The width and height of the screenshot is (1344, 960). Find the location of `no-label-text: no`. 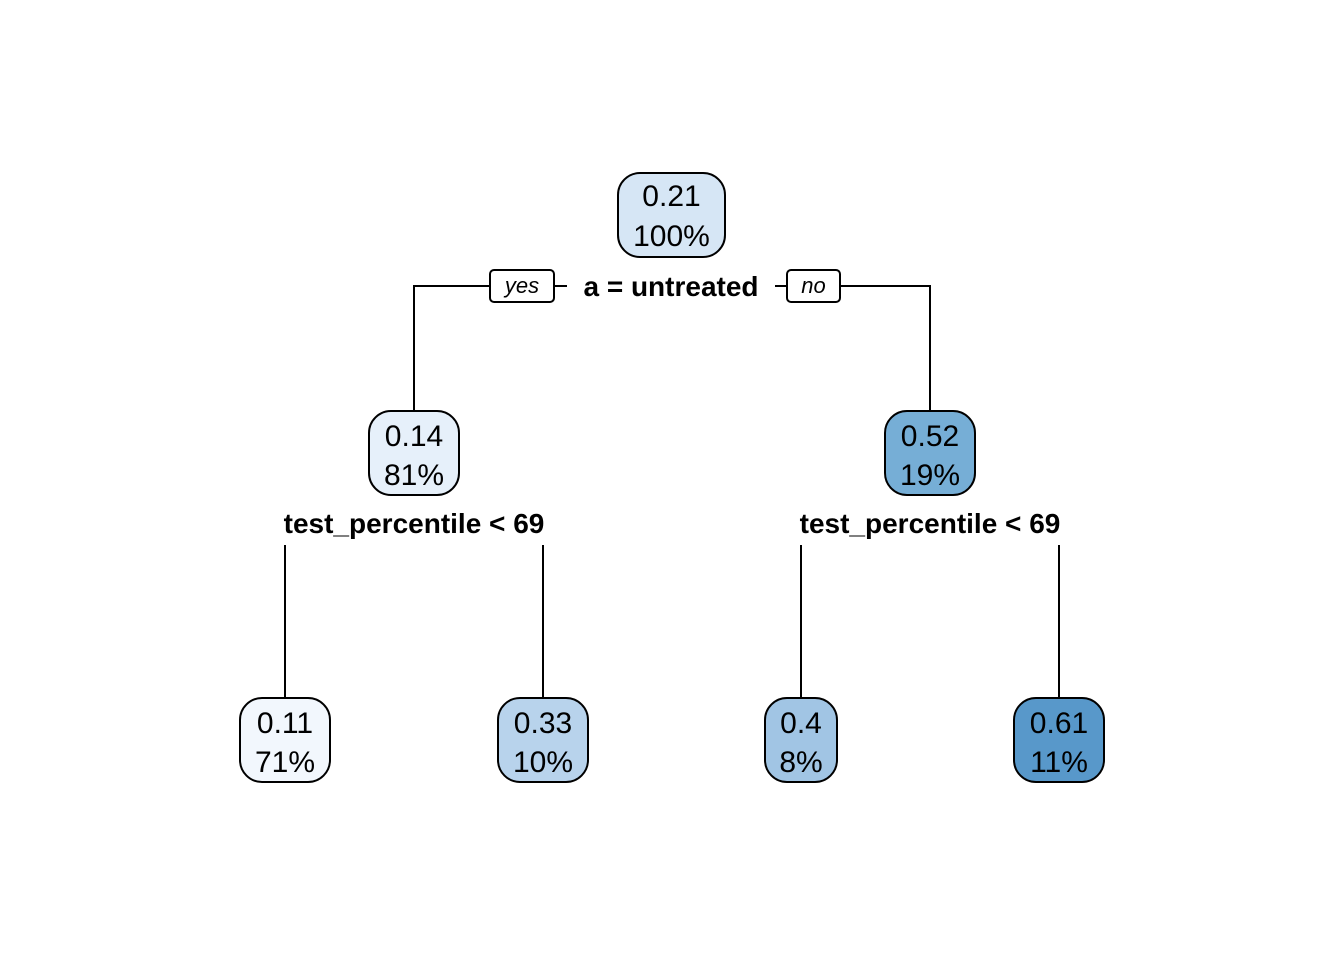

no-label-text: no is located at coordinates (813, 285).